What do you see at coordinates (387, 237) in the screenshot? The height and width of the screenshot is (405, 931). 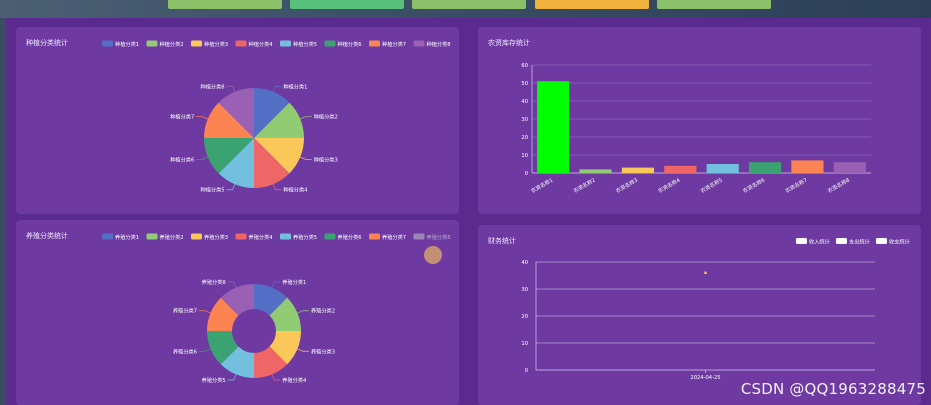 I see `legend-item-7: 养殖分类7` at bounding box center [387, 237].